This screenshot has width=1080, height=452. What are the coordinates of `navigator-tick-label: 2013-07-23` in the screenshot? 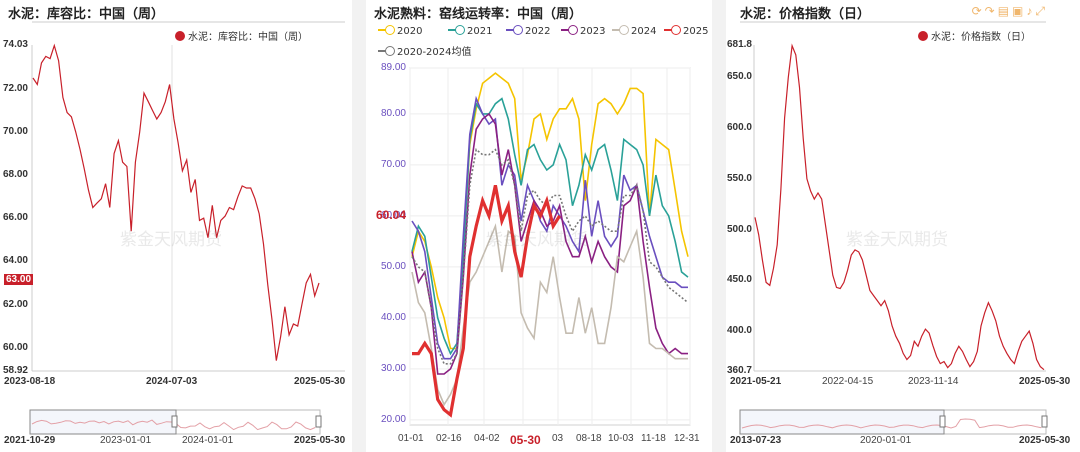 It's located at (756, 440).